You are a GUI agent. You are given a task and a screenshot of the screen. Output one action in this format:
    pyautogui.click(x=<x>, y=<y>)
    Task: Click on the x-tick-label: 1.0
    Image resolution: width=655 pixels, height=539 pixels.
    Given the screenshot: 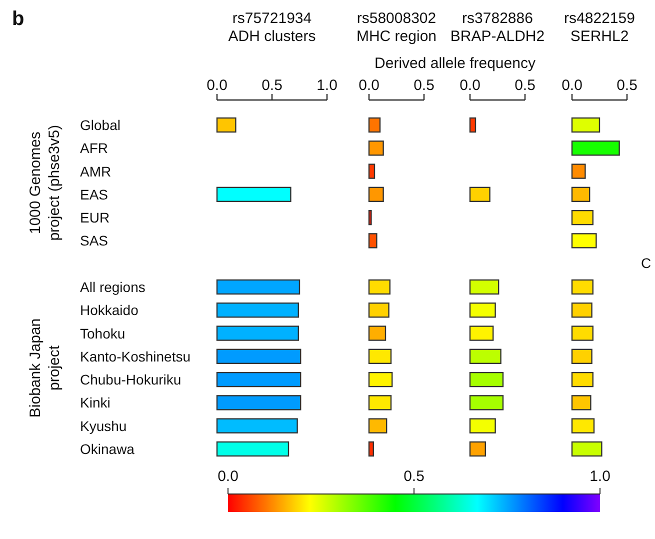 What is the action you would take?
    pyautogui.click(x=327, y=85)
    